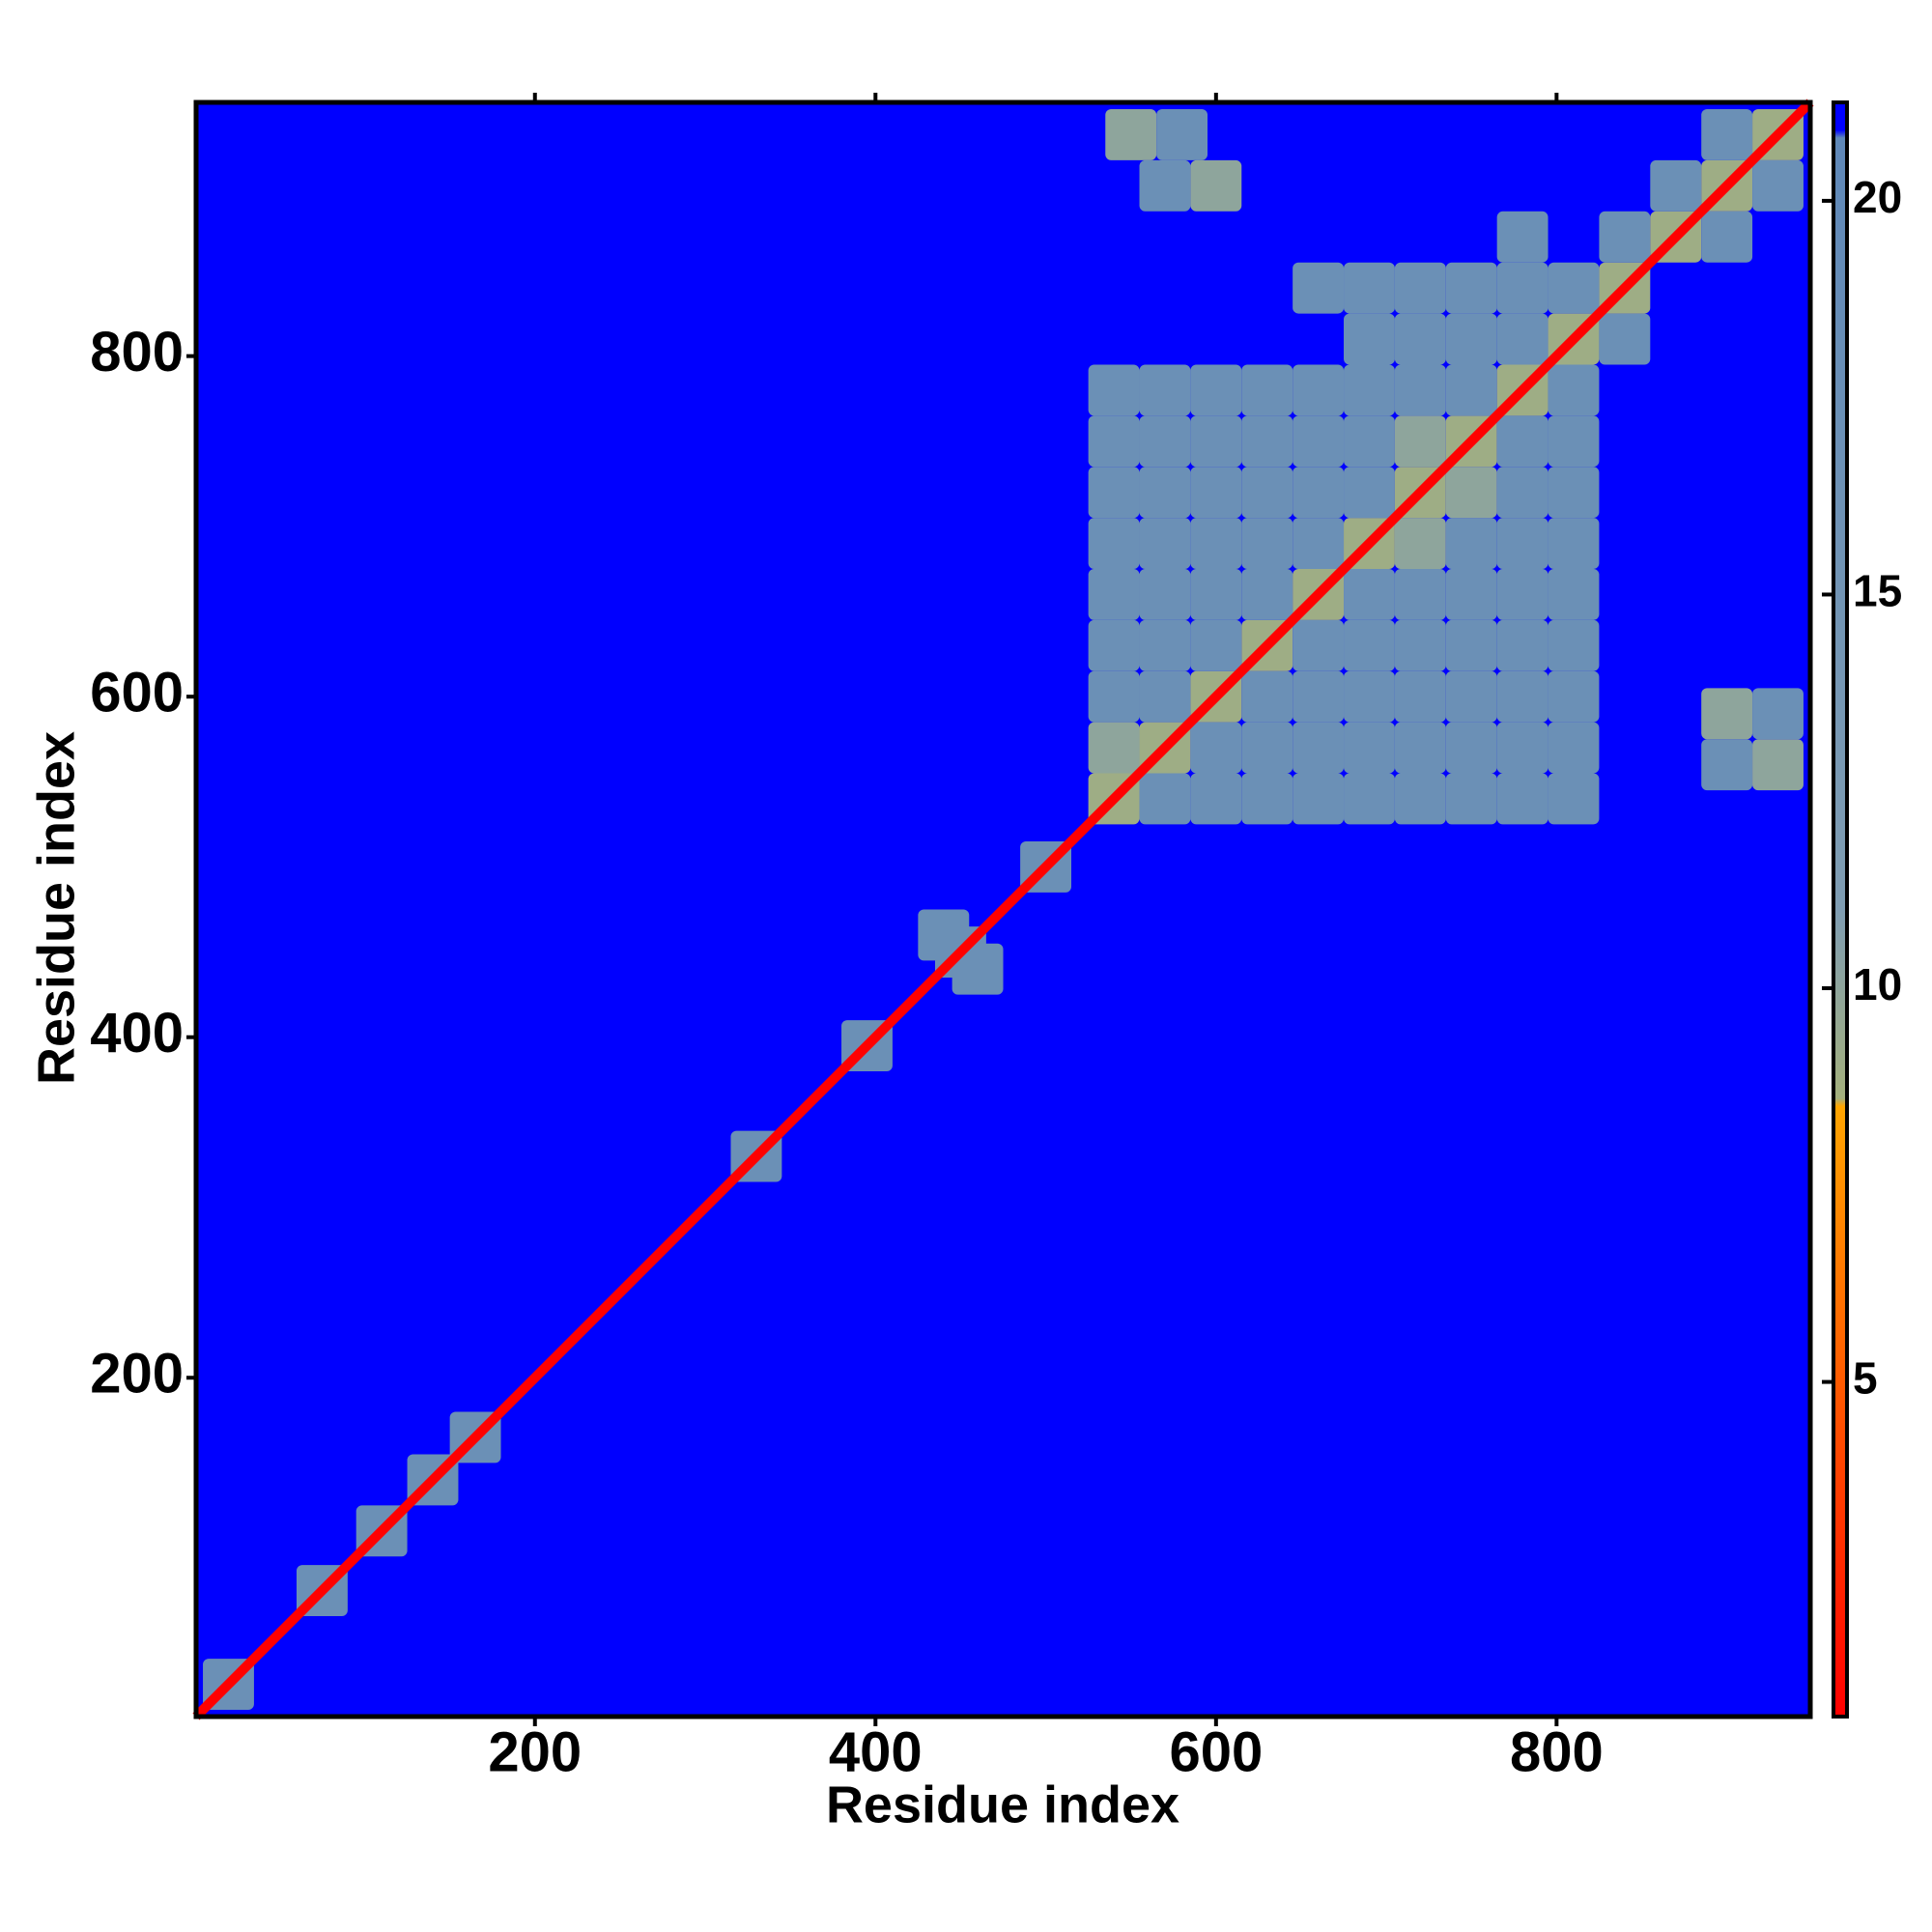 This screenshot has height=1932, width=1932. Describe the element at coordinates (1002, 1804) in the screenshot. I see `x-axis-label: Residue index` at that location.